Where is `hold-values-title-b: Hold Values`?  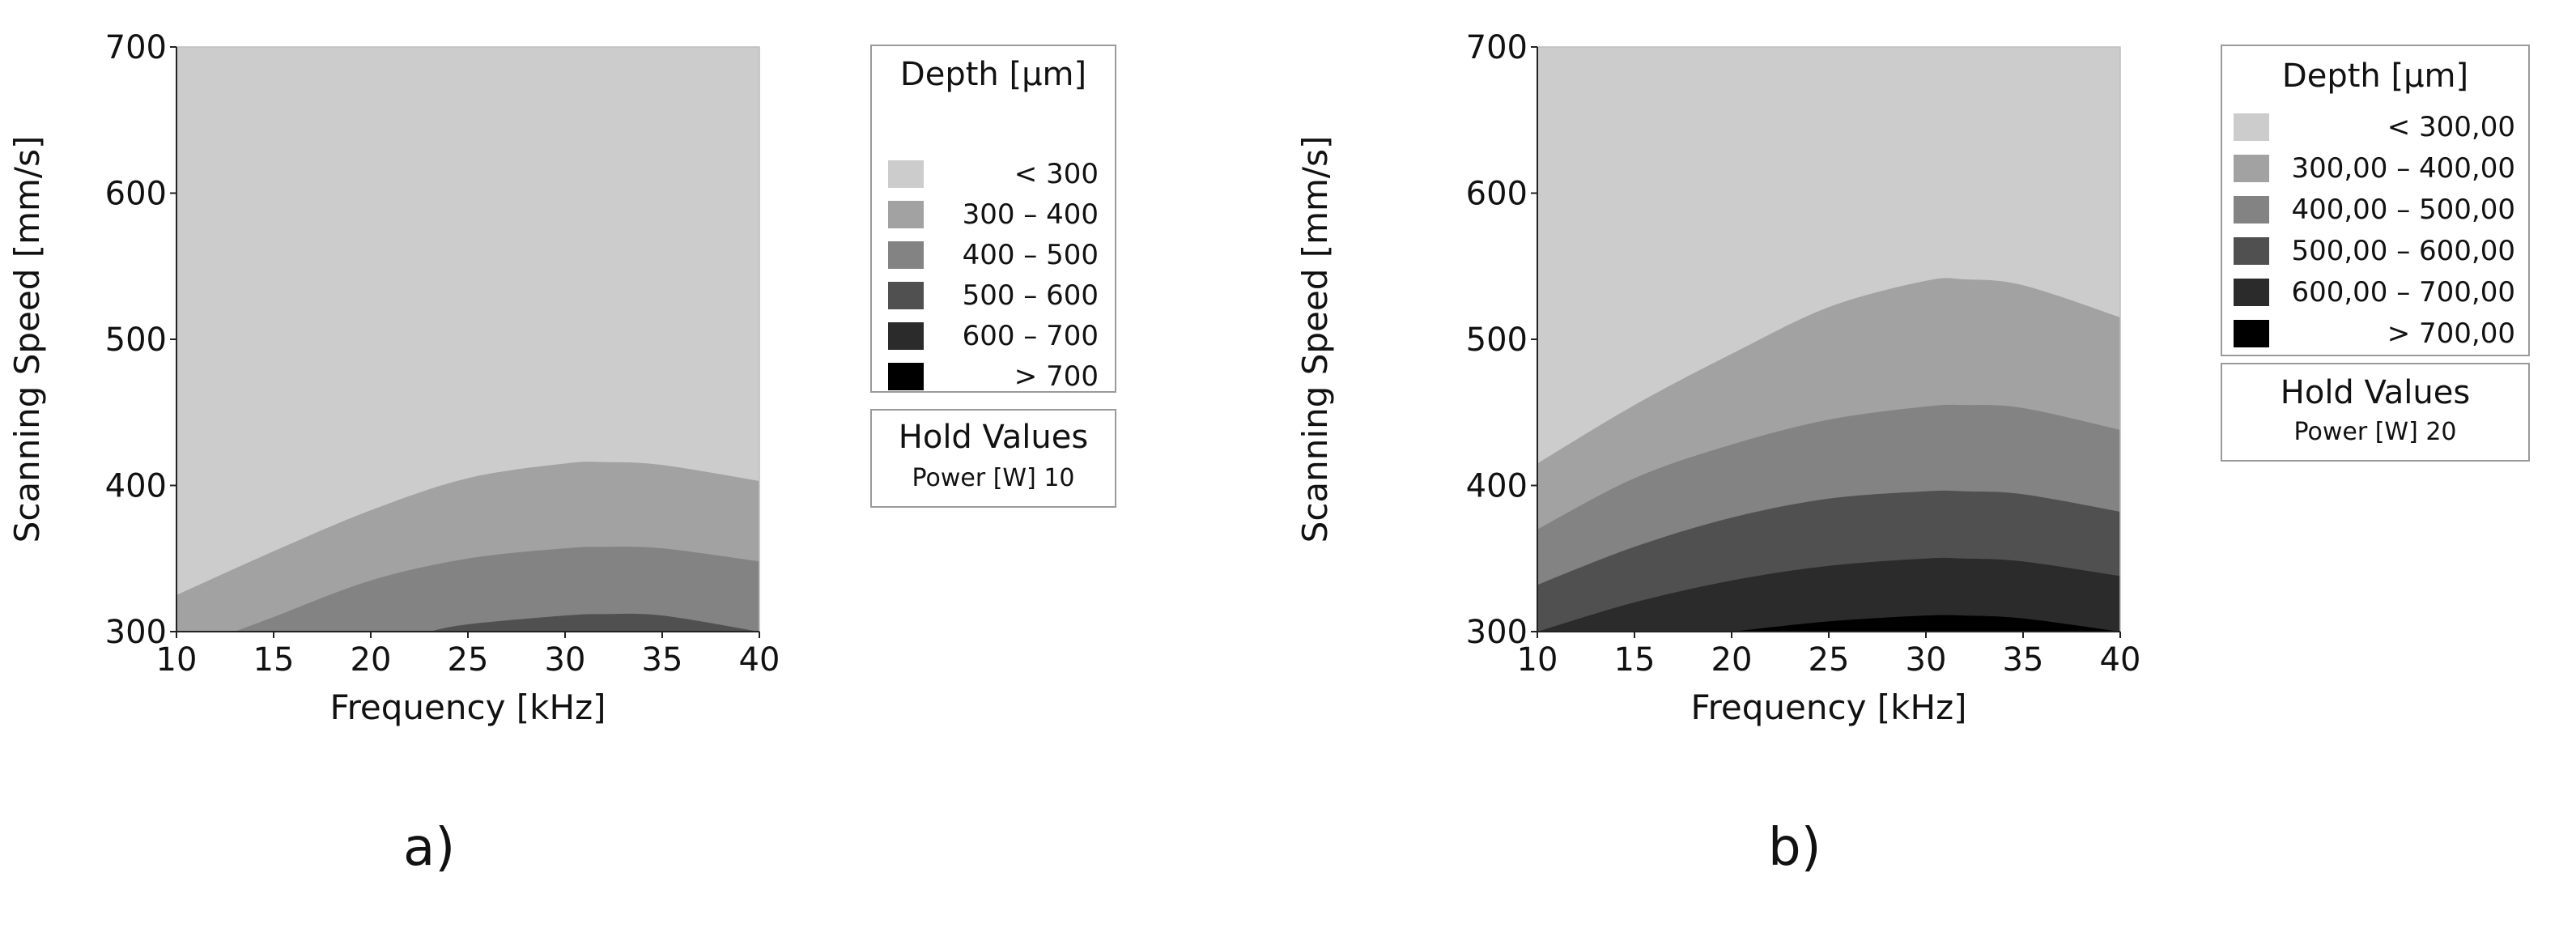
hold-values-title-b: Hold Values is located at coordinates (2375, 392).